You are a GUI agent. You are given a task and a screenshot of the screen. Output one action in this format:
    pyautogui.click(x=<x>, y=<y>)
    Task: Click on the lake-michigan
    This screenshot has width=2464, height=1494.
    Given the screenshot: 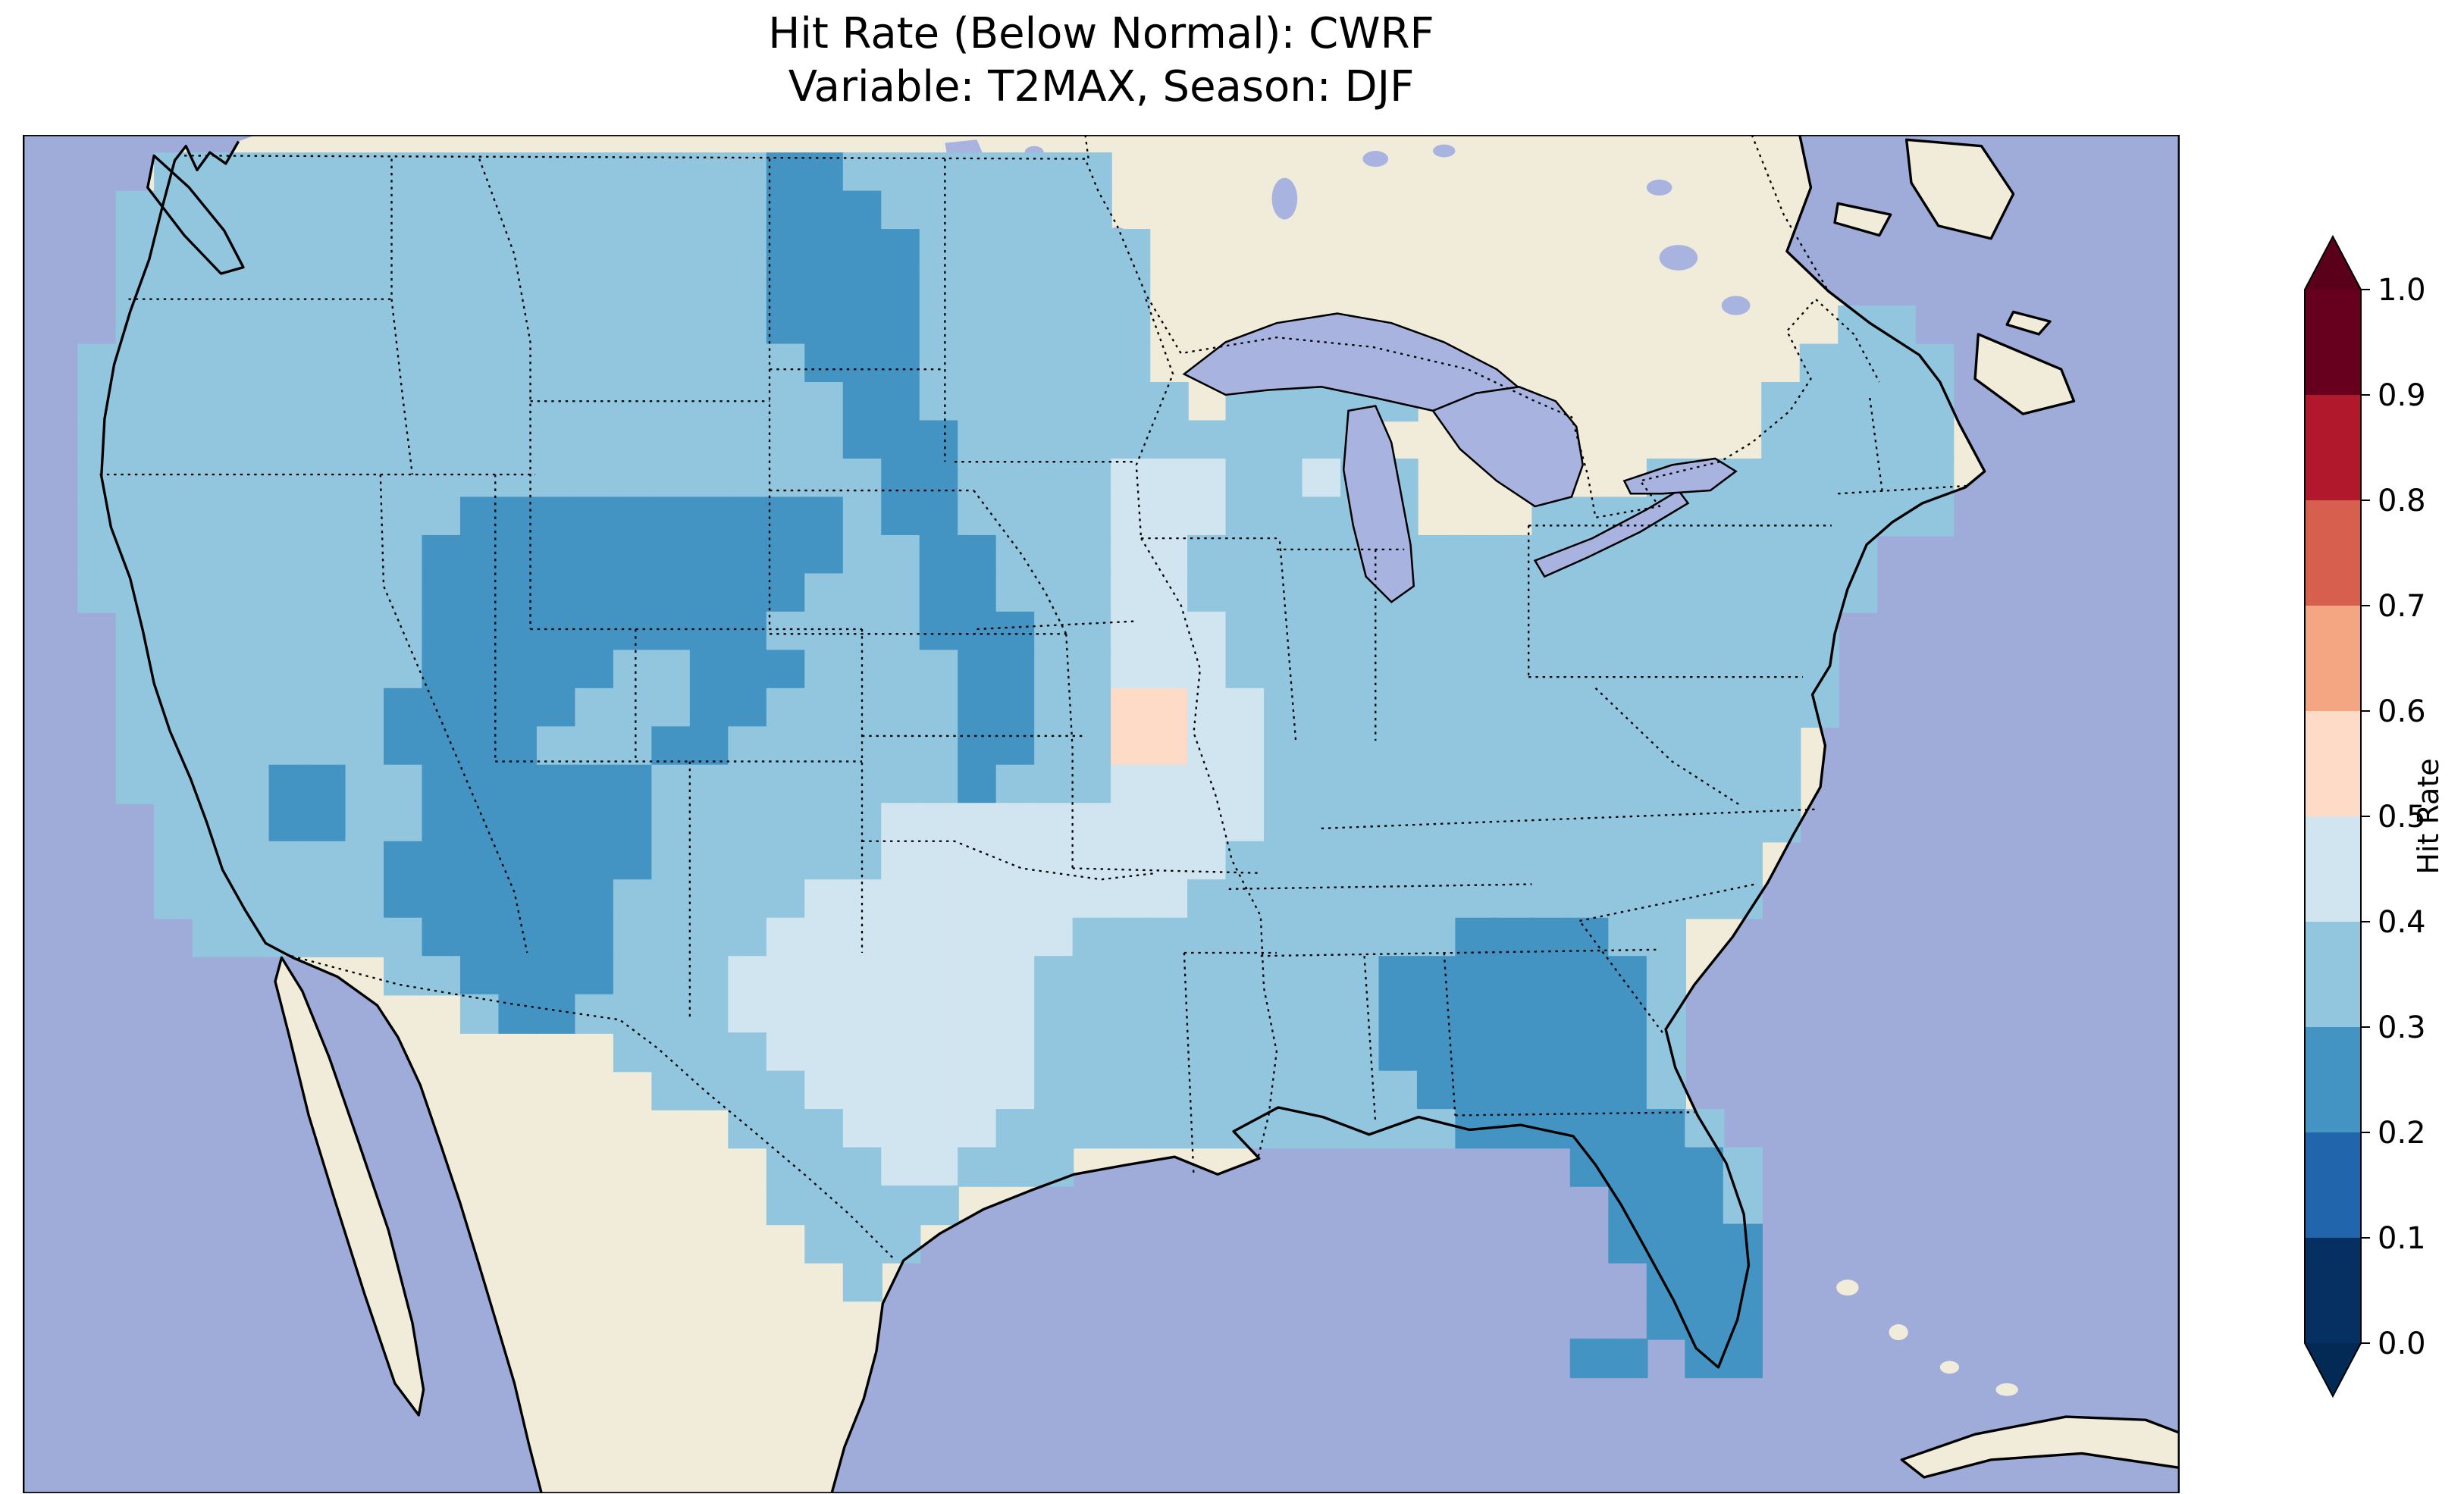 What is the action you would take?
    pyautogui.click(x=1379, y=504)
    